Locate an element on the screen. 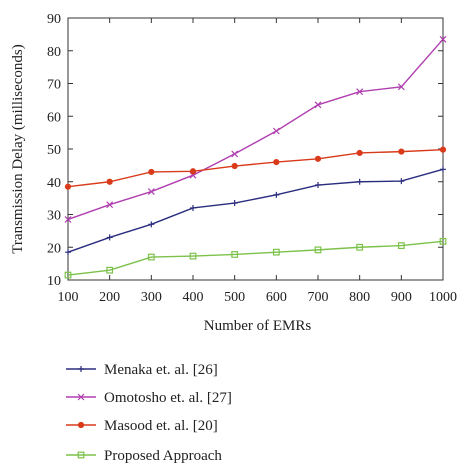  y-tick-label: 10 is located at coordinates (54, 281).